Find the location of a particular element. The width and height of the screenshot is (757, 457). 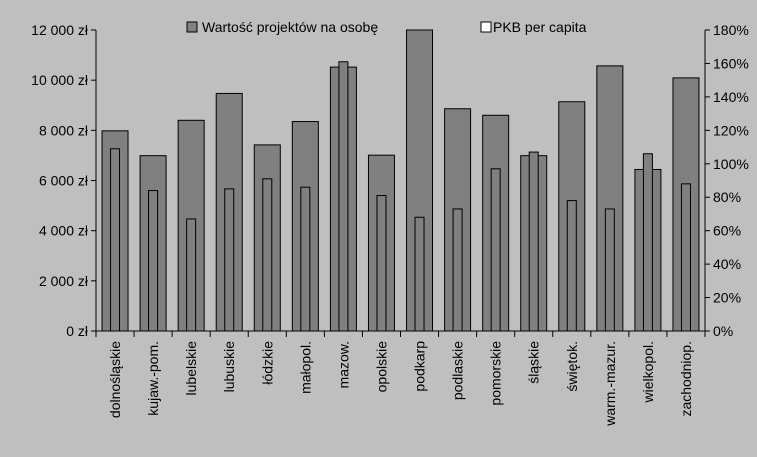

right-tick-label: 140% is located at coordinates (731, 97).